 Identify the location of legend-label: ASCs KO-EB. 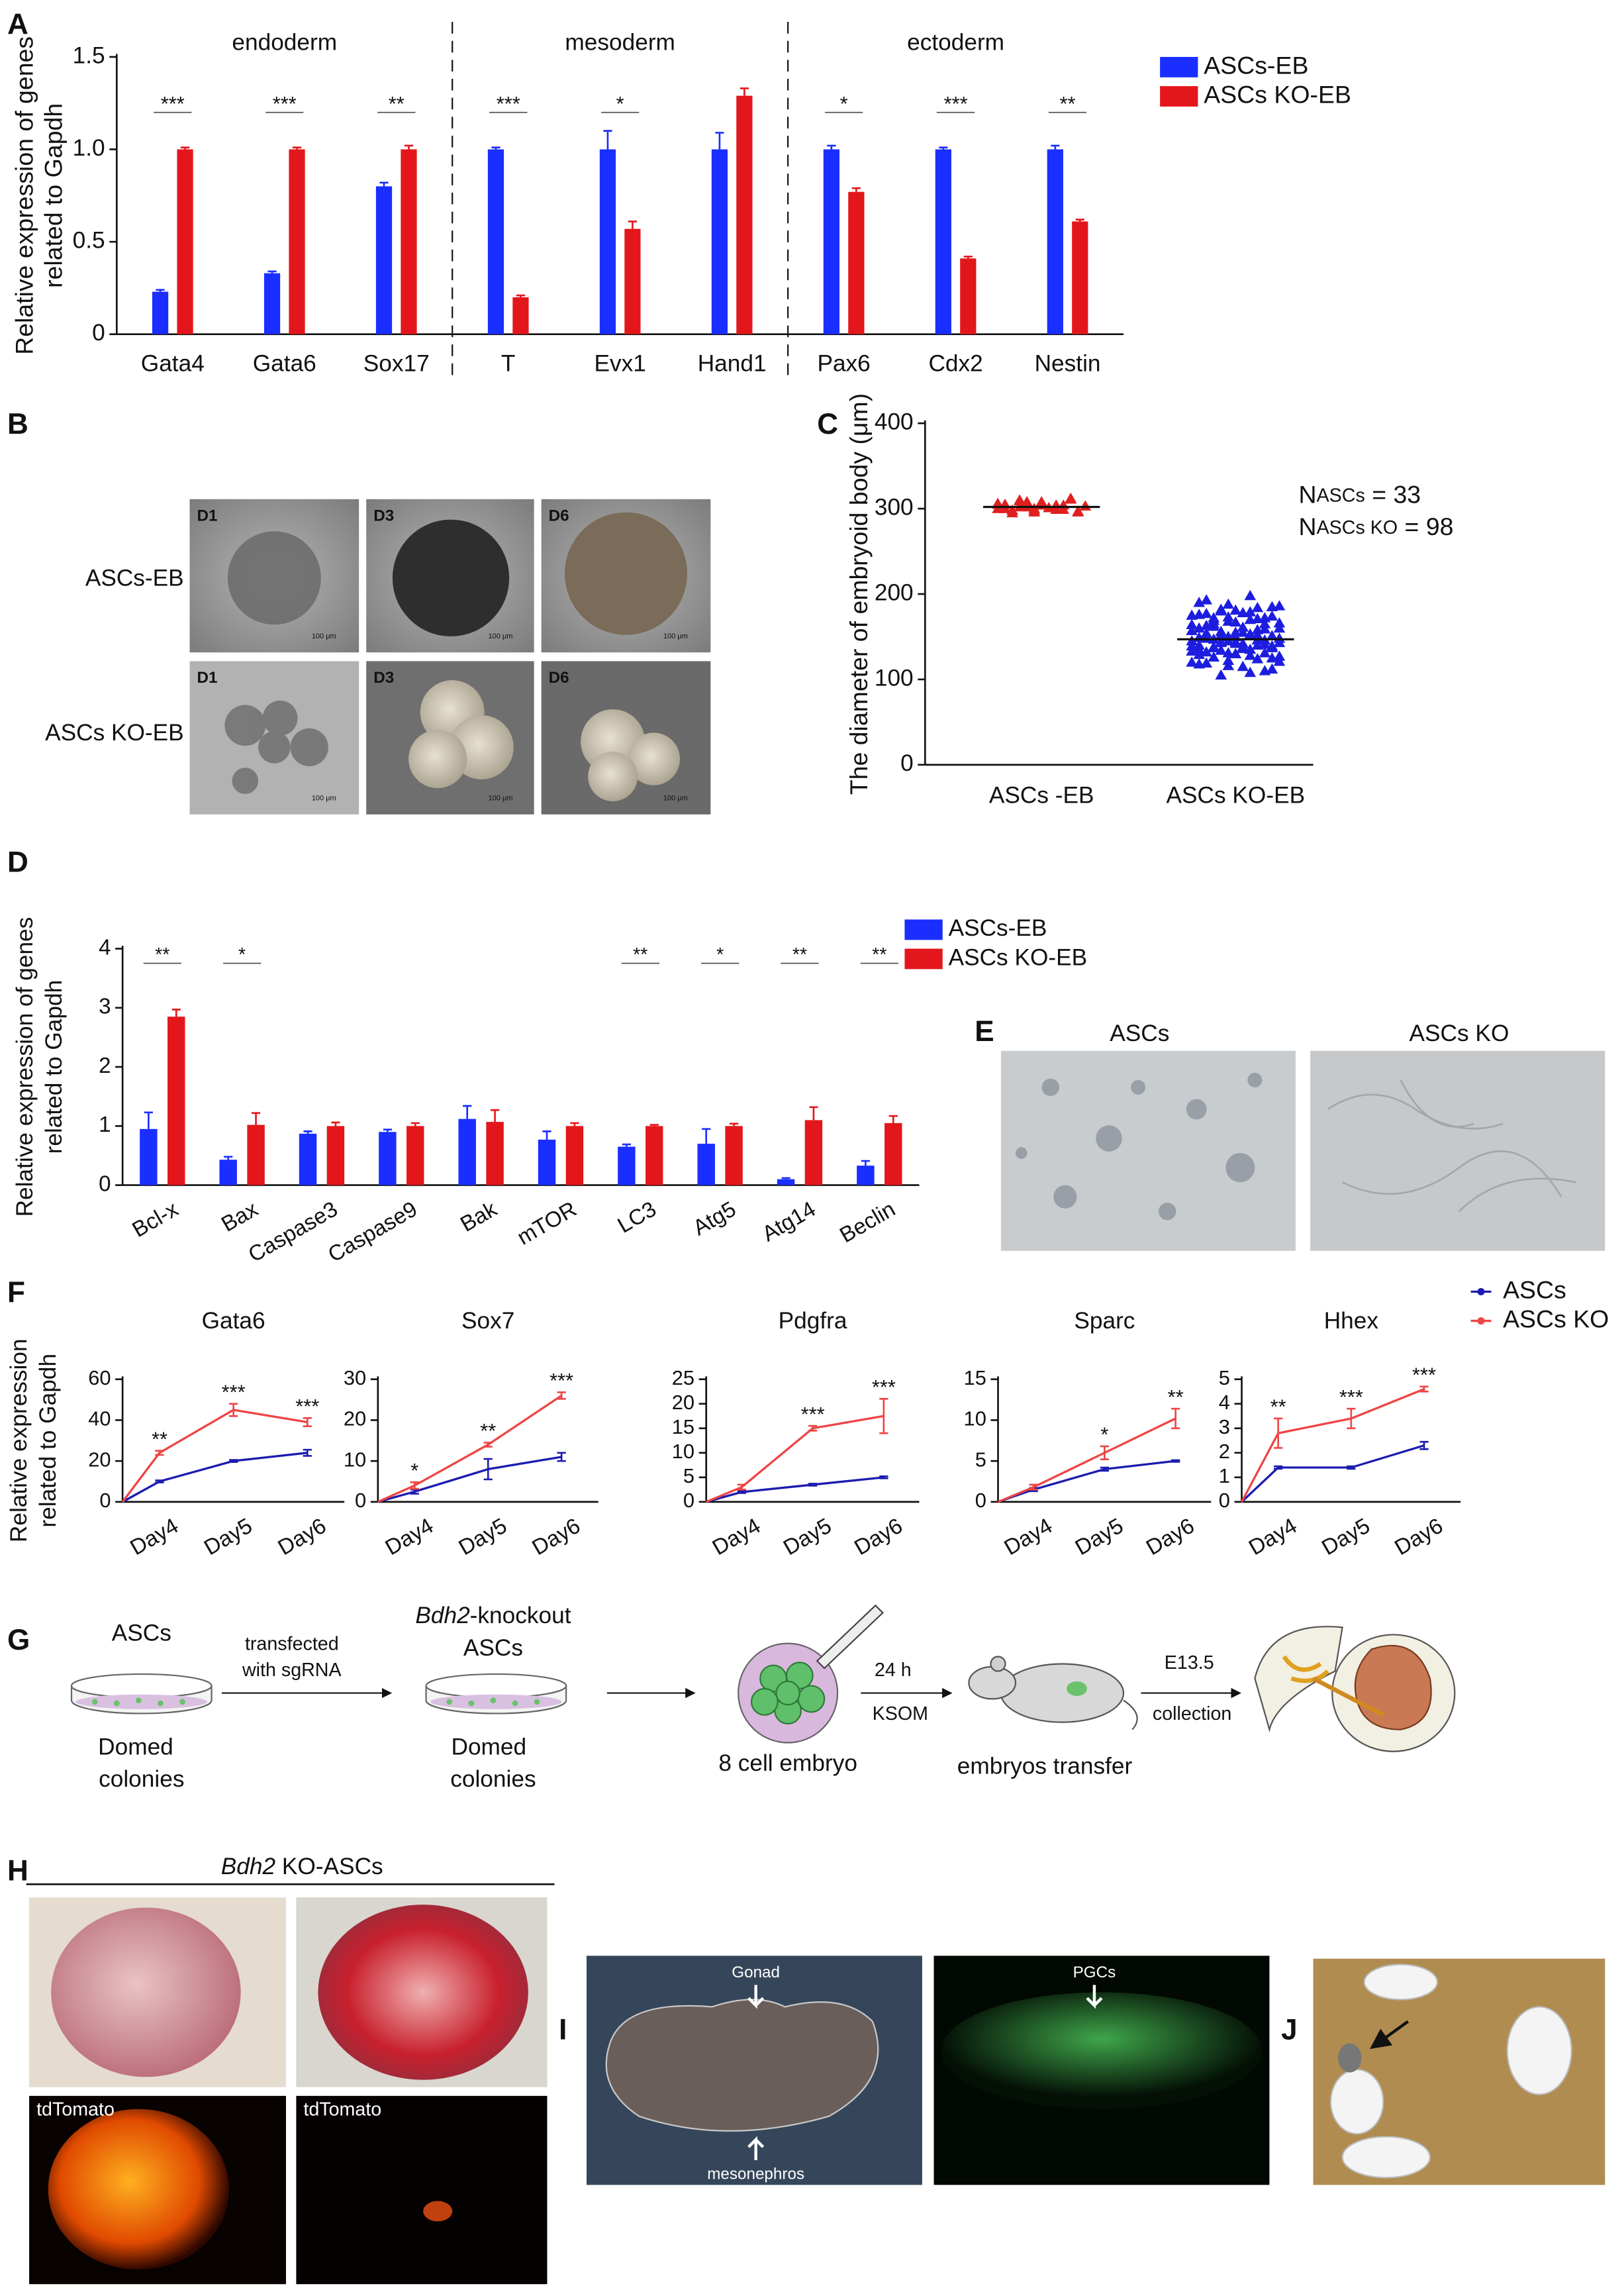
(1018, 957).